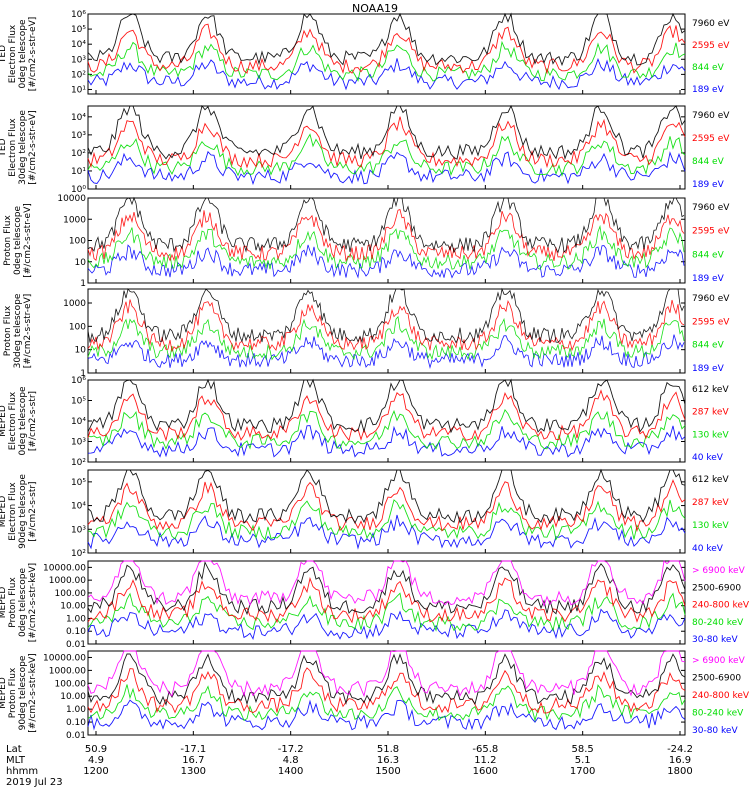  What do you see at coordinates (715, 731) in the screenshot?
I see `legend-entry: 30-80 keV` at bounding box center [715, 731].